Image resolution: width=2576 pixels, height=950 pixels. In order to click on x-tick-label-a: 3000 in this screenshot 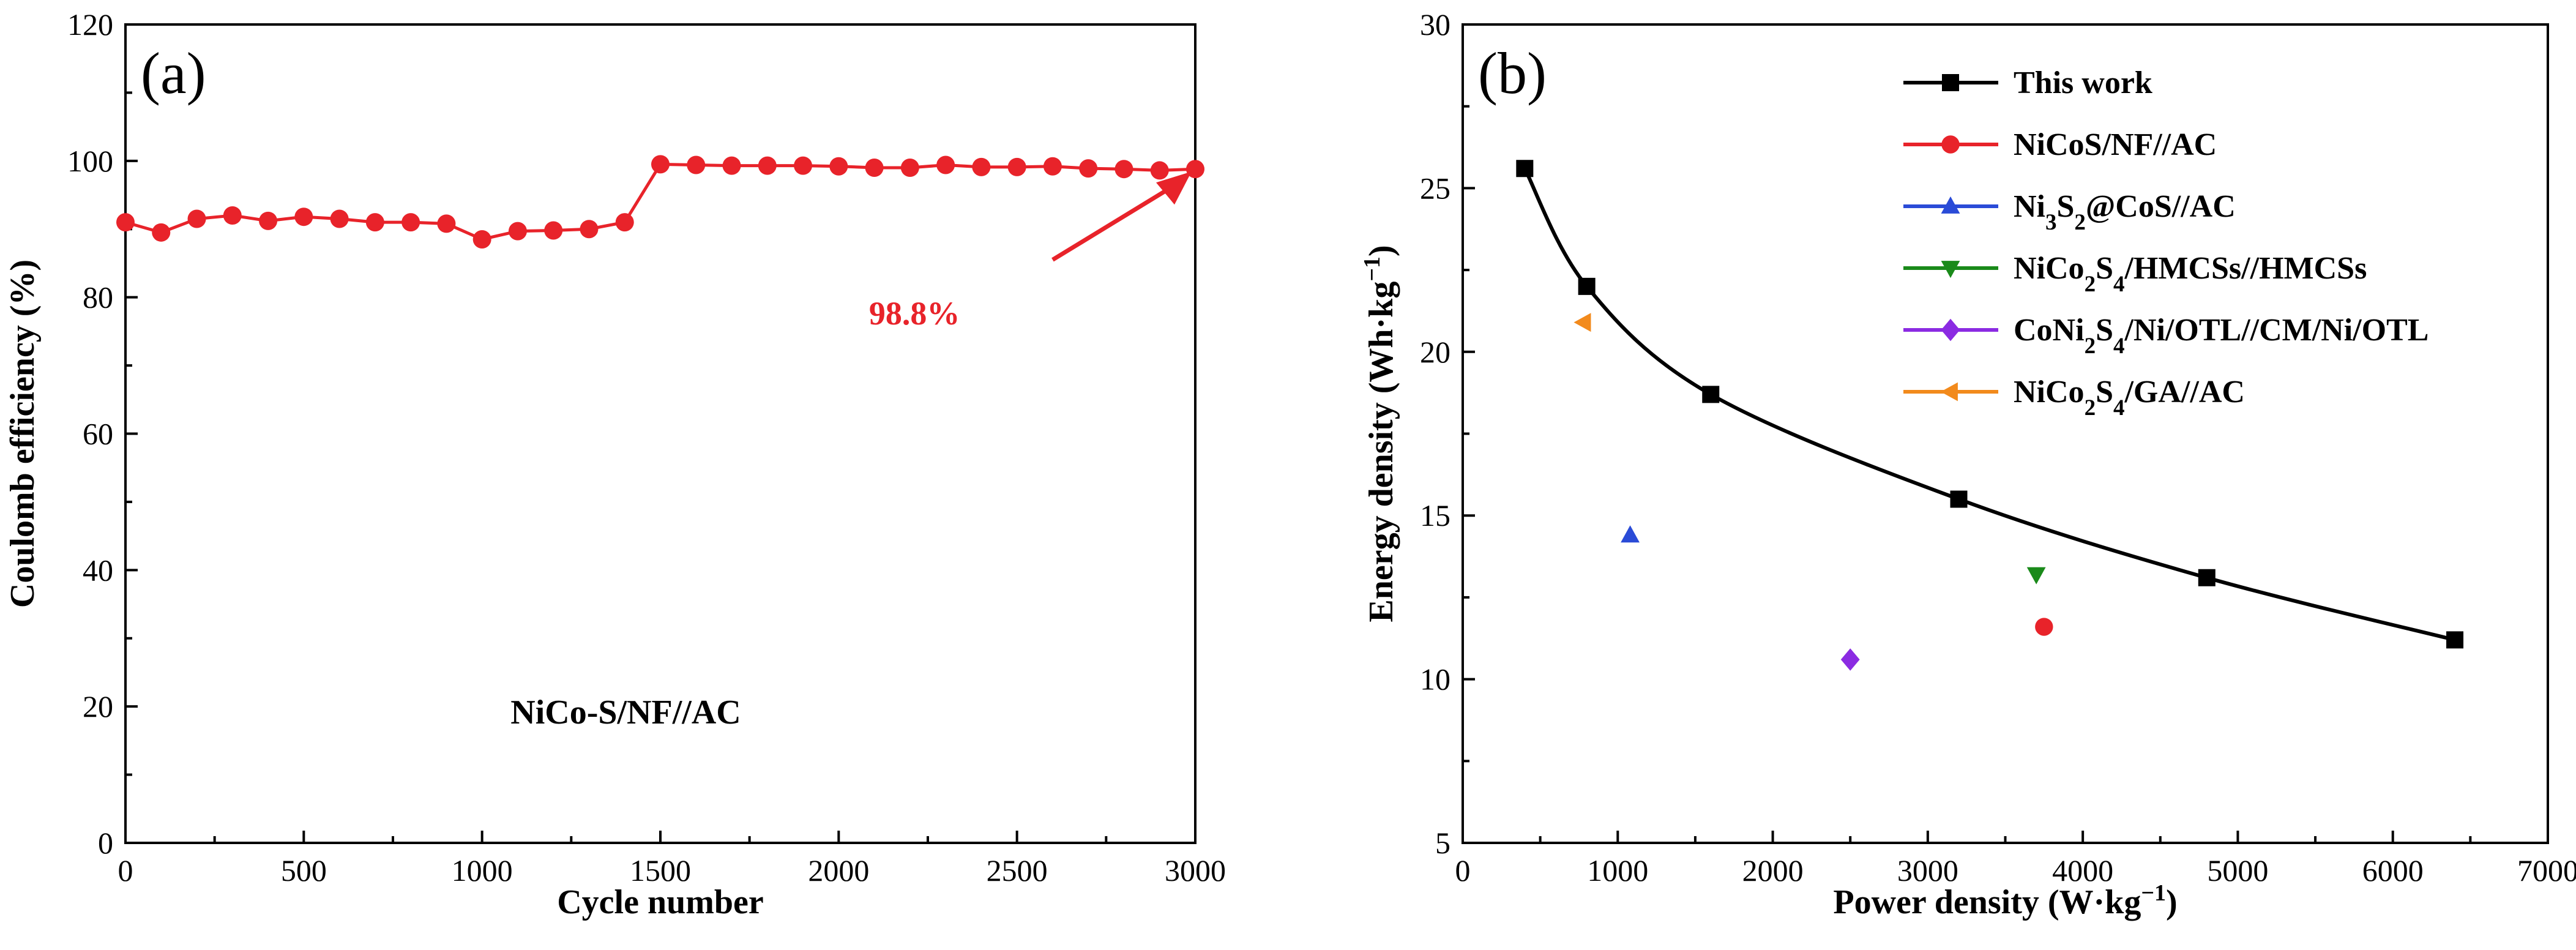, I will do `click(1195, 871)`.